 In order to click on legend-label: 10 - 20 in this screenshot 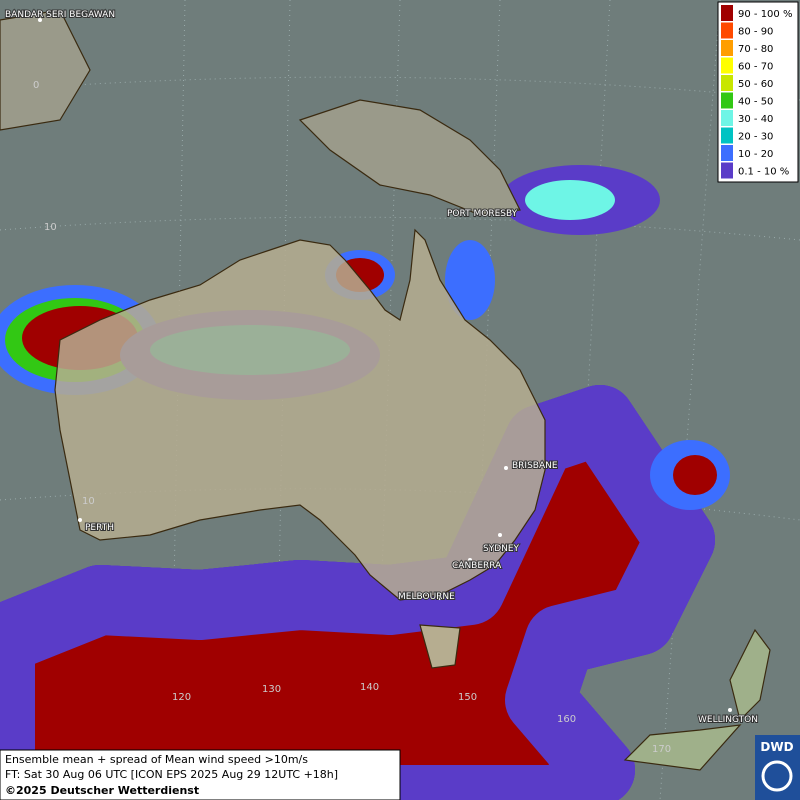, I will do `click(755, 154)`.